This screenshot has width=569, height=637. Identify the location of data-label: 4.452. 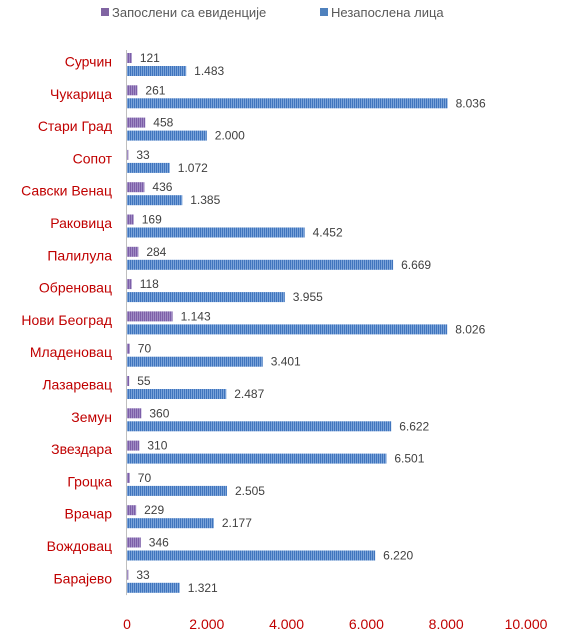
(328, 233).